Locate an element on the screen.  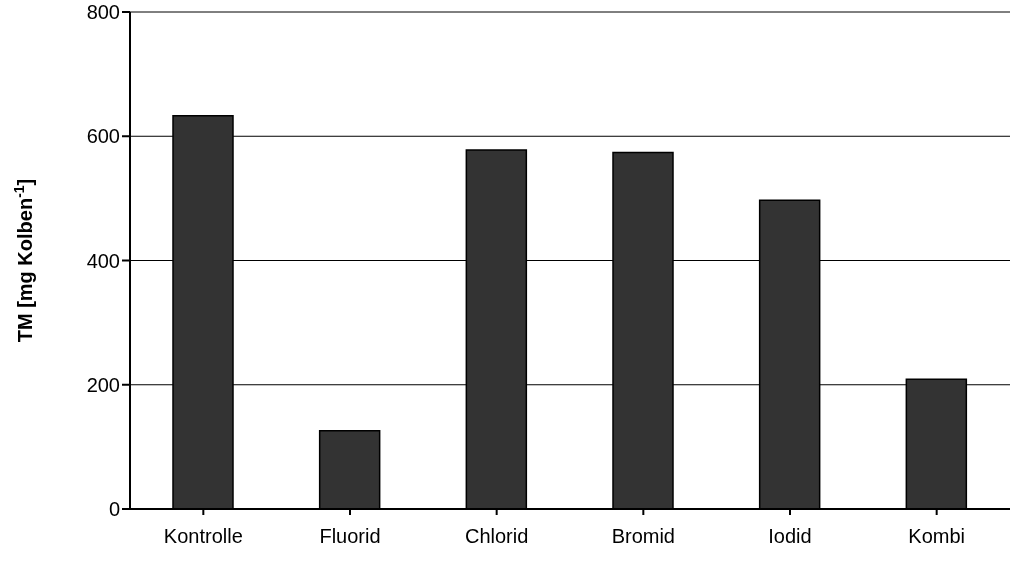
x-tick-label: Bromid is located at coordinates (643, 536).